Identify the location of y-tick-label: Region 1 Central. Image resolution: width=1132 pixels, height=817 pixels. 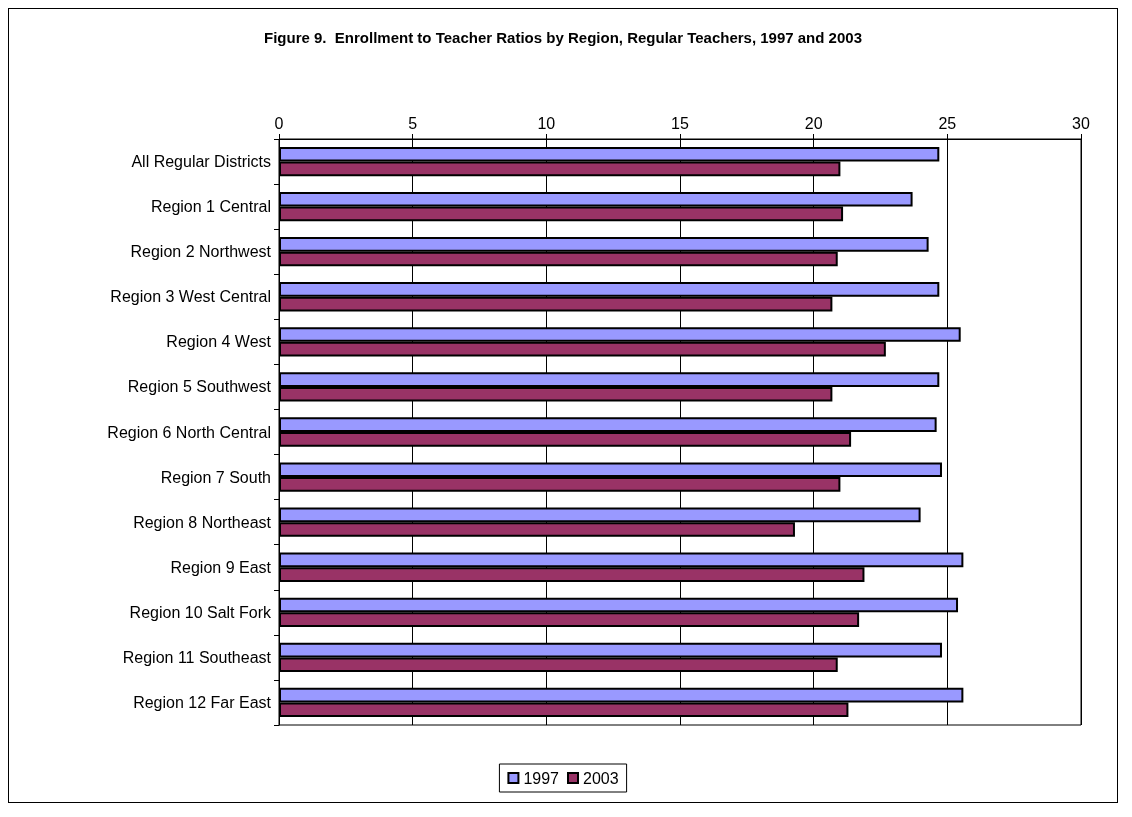
(210, 207).